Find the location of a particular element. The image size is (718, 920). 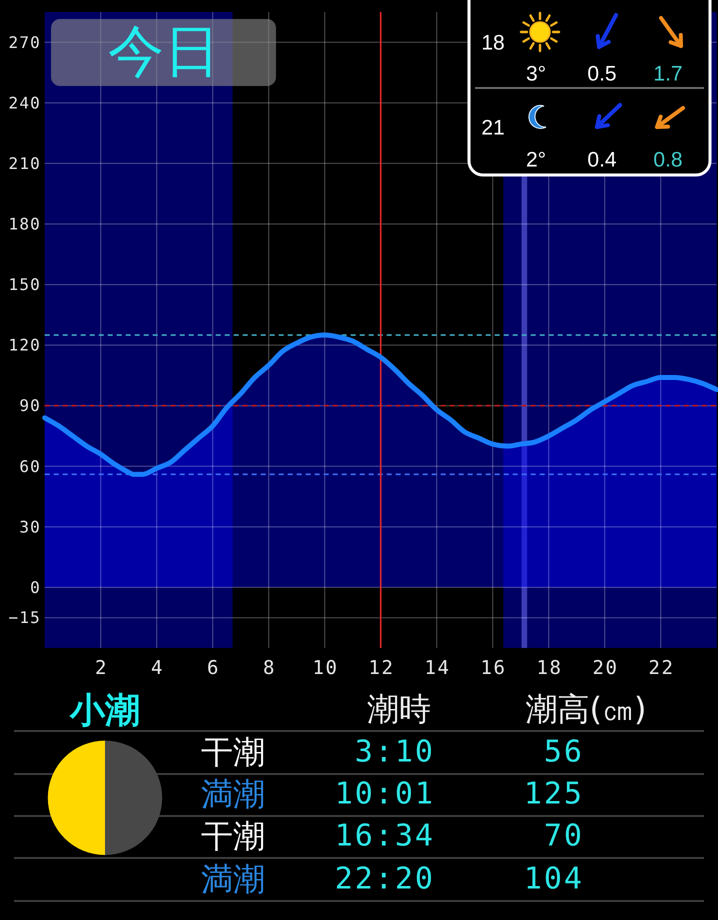

table-cell: 125 is located at coordinates (554, 794).